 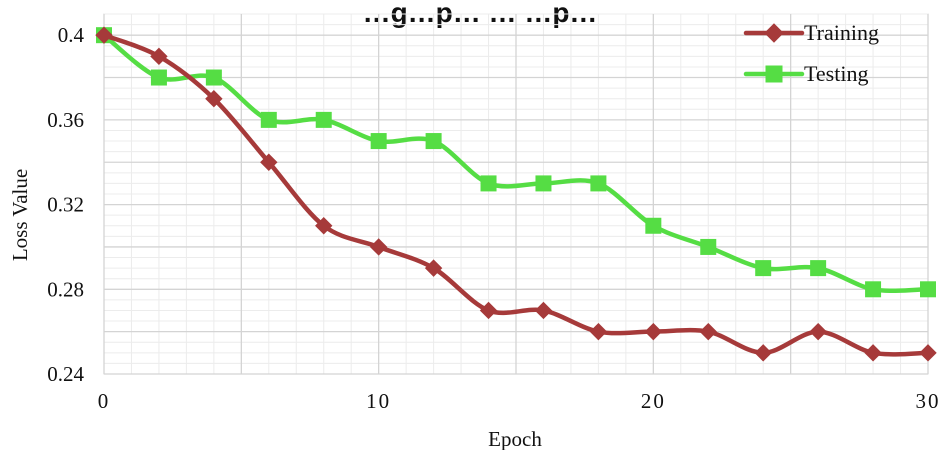 What do you see at coordinates (65, 205) in the screenshot?
I see `y-tick-label: 0.32` at bounding box center [65, 205].